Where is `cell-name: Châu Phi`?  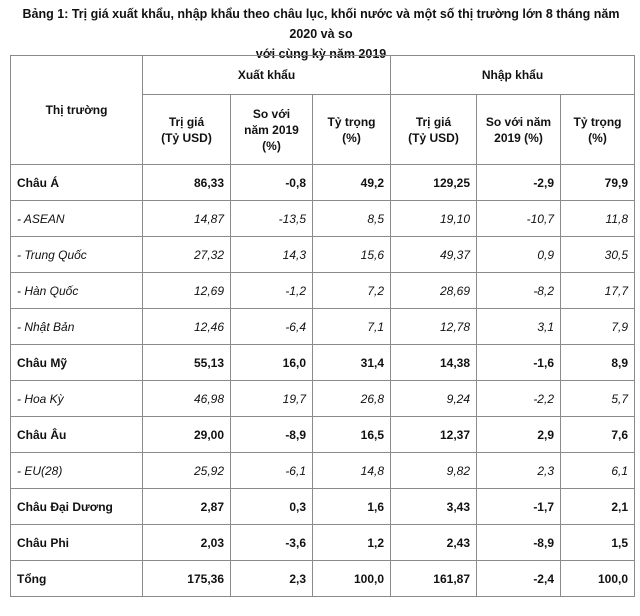
cell-name: Châu Phi is located at coordinates (76, 542).